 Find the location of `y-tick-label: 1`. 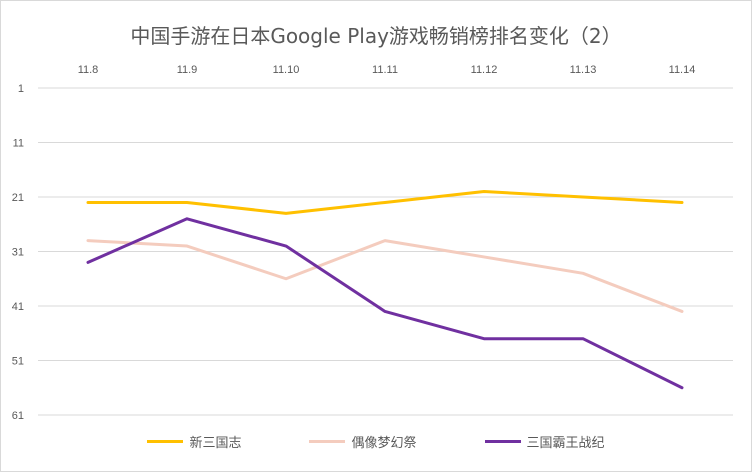

y-tick-label: 1 is located at coordinates (21, 89).